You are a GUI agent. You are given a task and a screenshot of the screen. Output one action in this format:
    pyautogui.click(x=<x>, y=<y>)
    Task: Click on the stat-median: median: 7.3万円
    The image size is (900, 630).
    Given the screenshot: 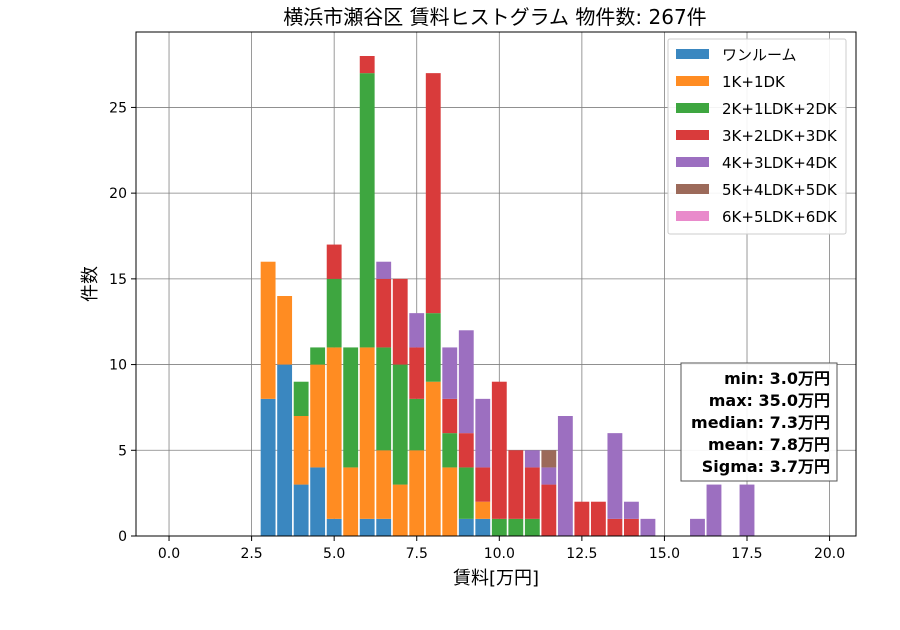 What is the action you would take?
    pyautogui.click(x=760, y=422)
    